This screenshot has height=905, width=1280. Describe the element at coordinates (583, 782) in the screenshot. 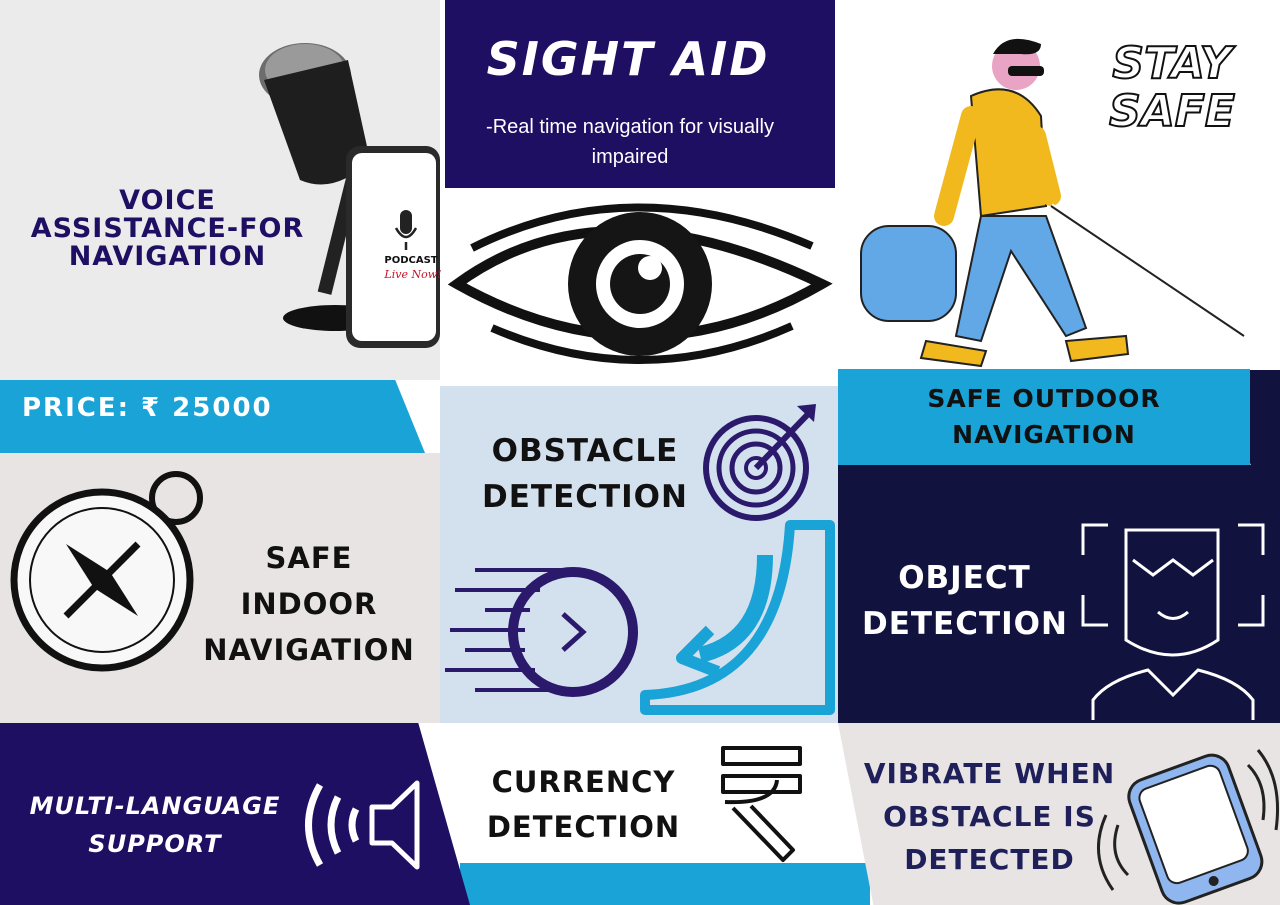

I see `currency-title-line1: CURRENCY` at that location.